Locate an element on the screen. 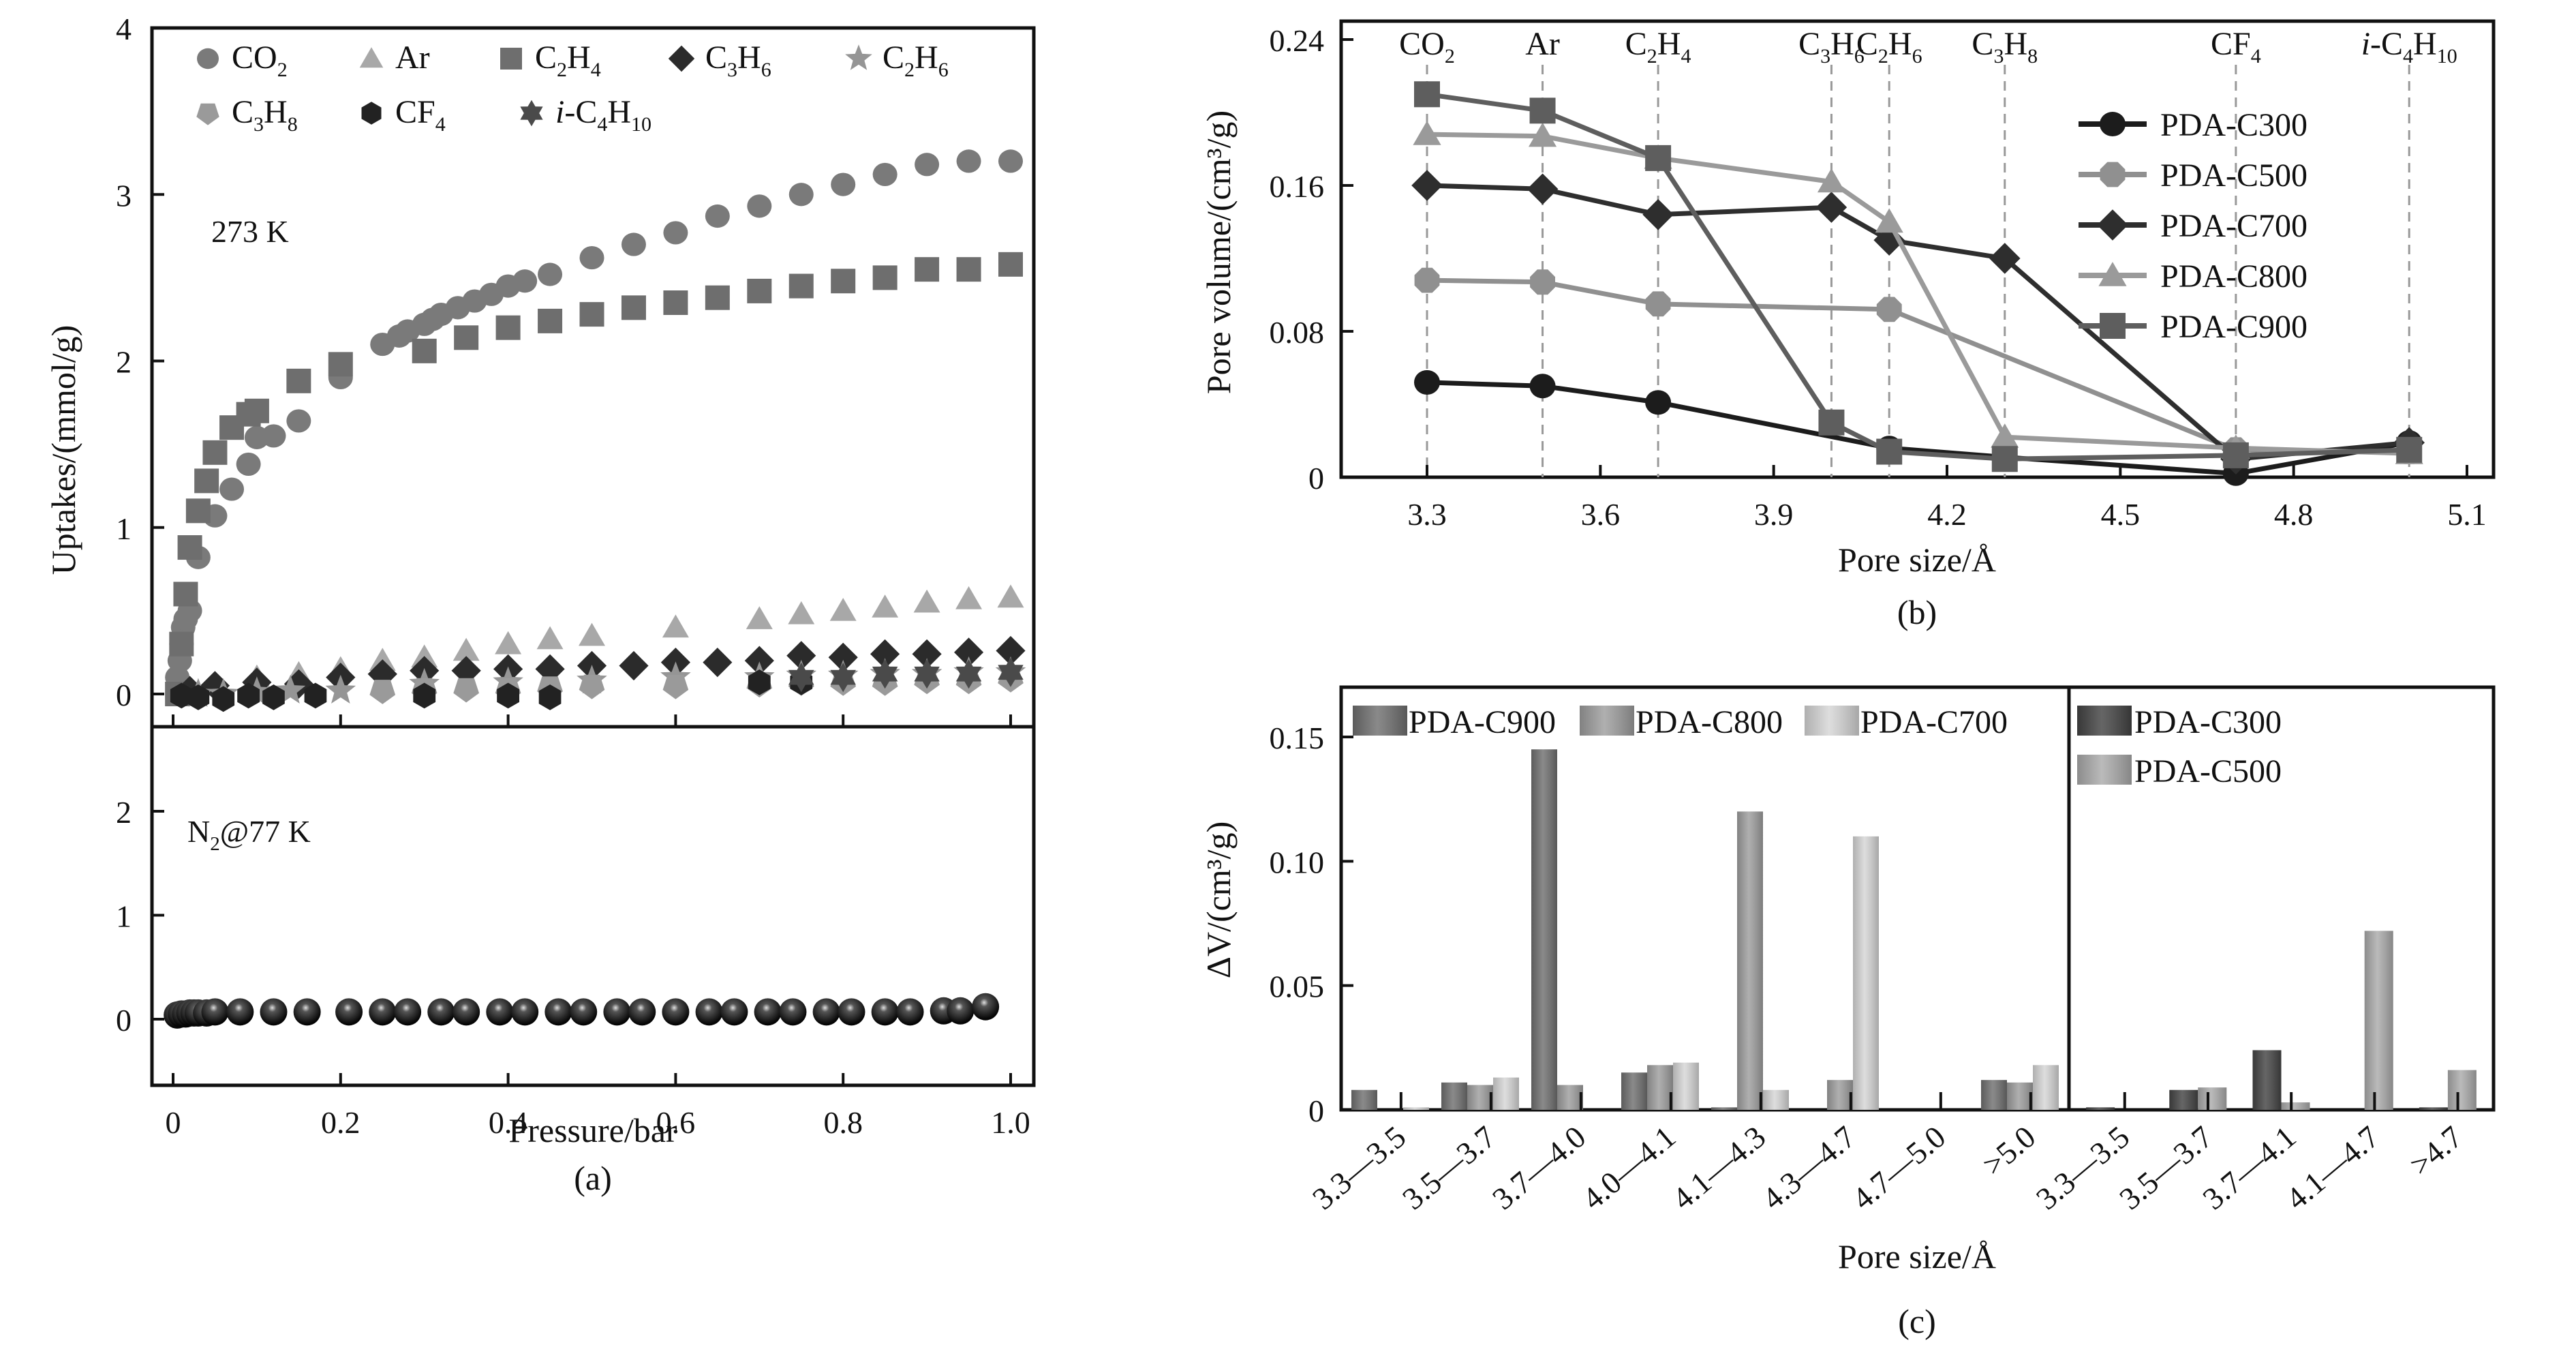 The image size is (2576, 1358). legend-label-CO2: CO2​ is located at coordinates (260, 60).